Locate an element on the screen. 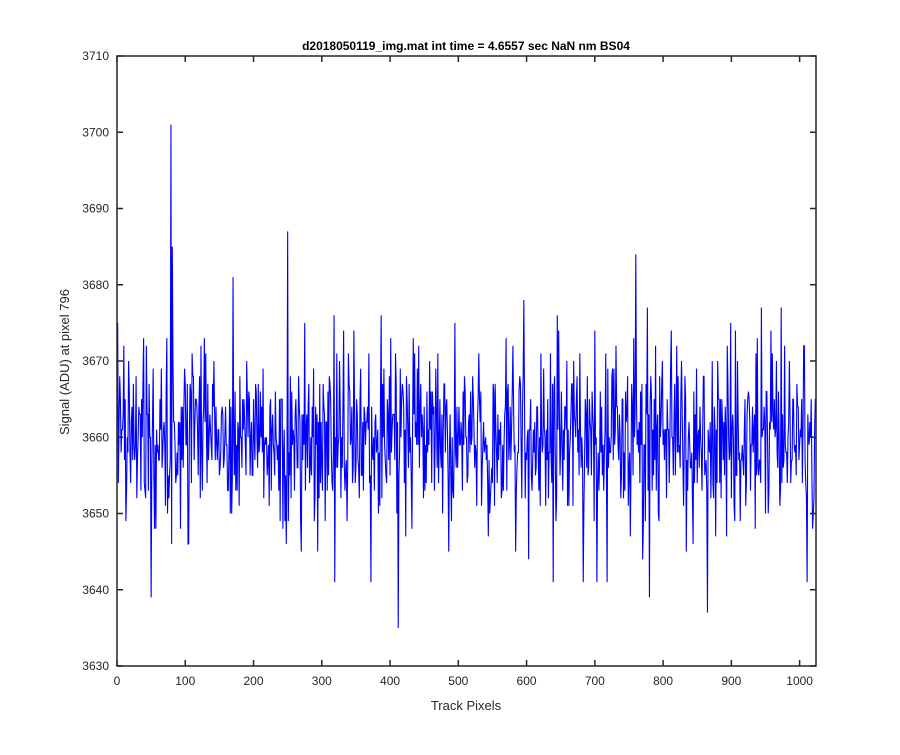 Image resolution: width=900 pixels, height=755 pixels. x-tick-label: 900 is located at coordinates (731, 681).